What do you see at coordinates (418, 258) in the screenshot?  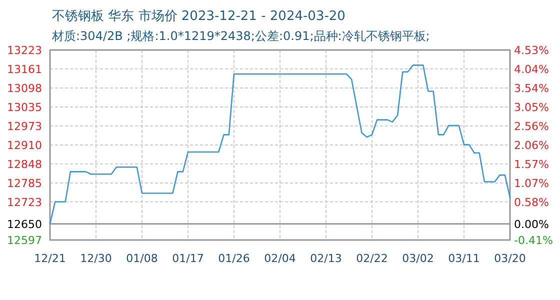 I see `x-tick-label: 03/02` at bounding box center [418, 258].